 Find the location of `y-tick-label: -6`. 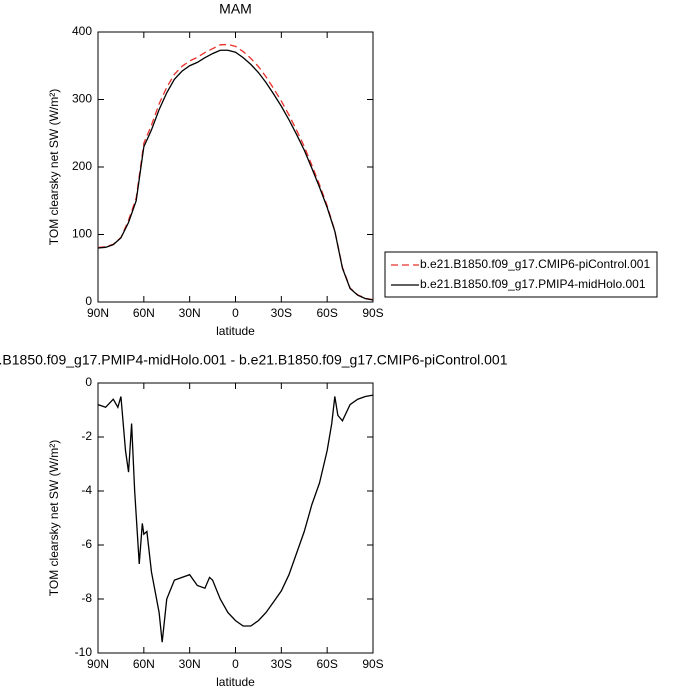

y-tick-label: -6 is located at coordinates (86, 544).